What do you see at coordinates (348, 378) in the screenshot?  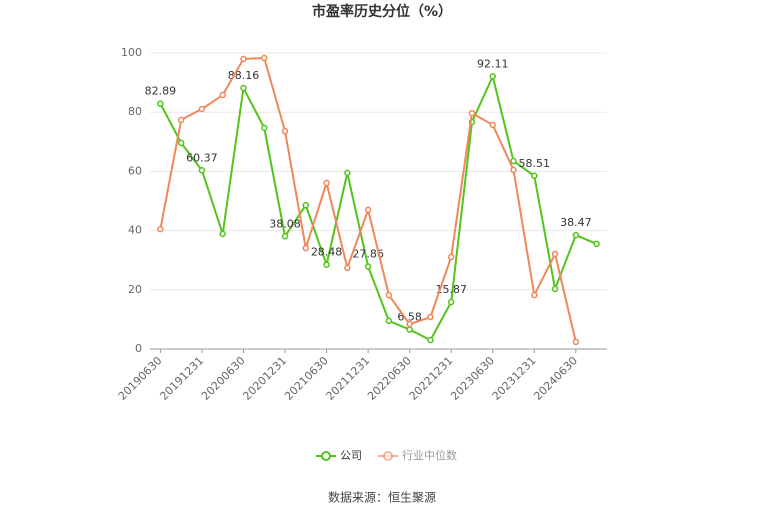 I see `x-tick-label: 20211231` at bounding box center [348, 378].